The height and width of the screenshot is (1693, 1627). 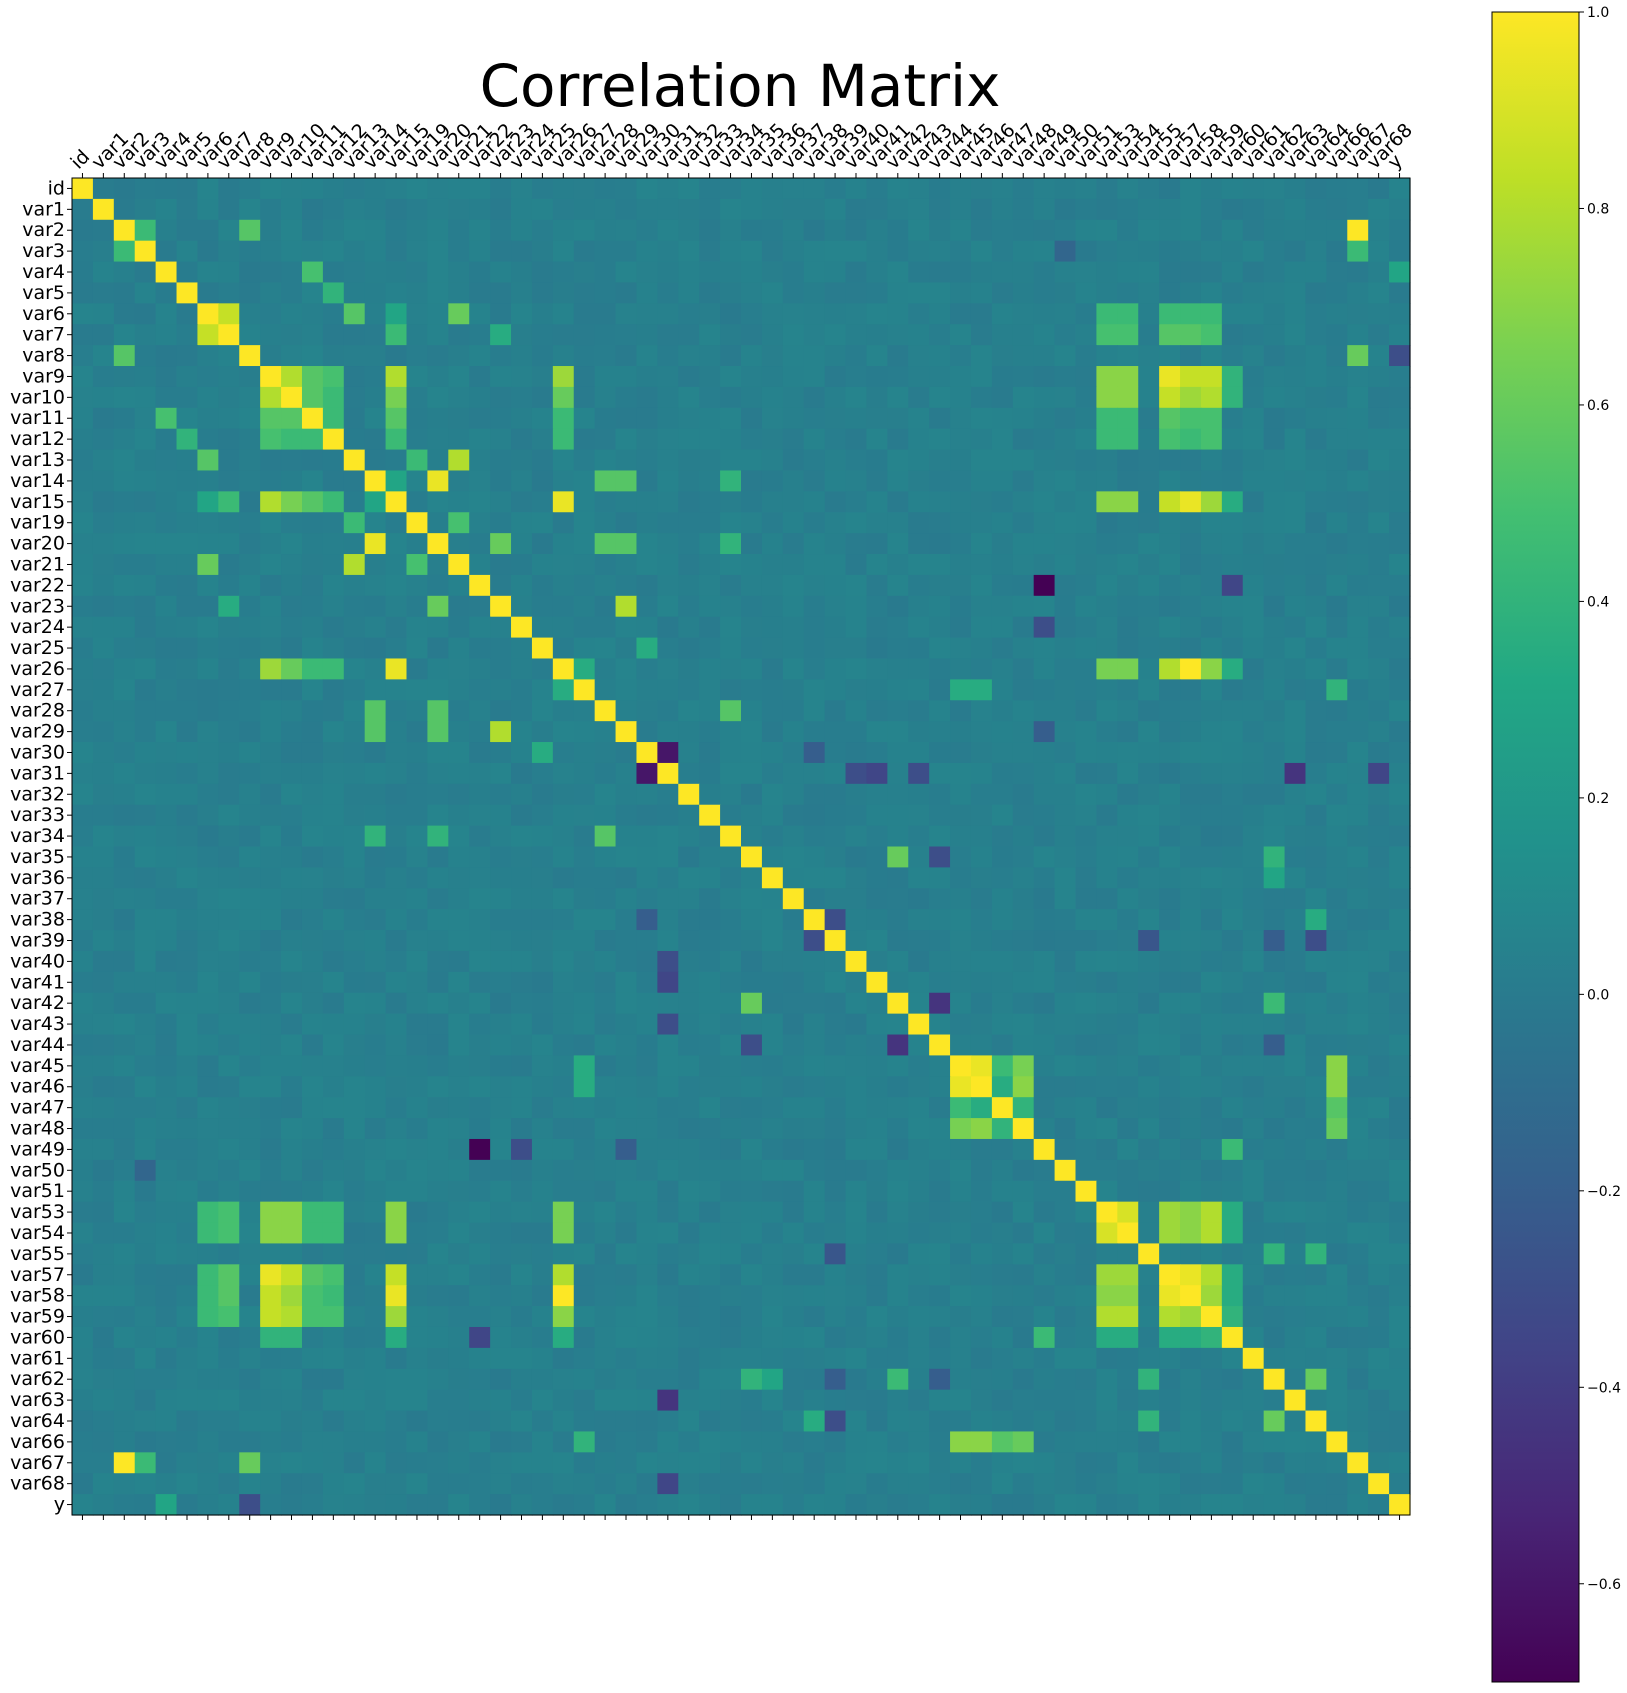 What do you see at coordinates (1232, 502) in the screenshot?
I see `heatmap-cell-var15-var60` at bounding box center [1232, 502].